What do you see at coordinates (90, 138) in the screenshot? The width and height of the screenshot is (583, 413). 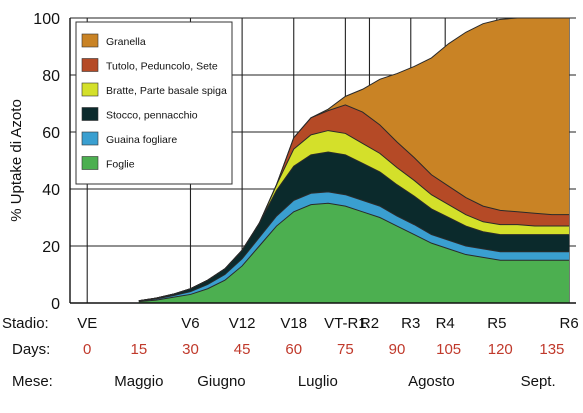 I see `legend-swatch-guaina-fogliare` at bounding box center [90, 138].